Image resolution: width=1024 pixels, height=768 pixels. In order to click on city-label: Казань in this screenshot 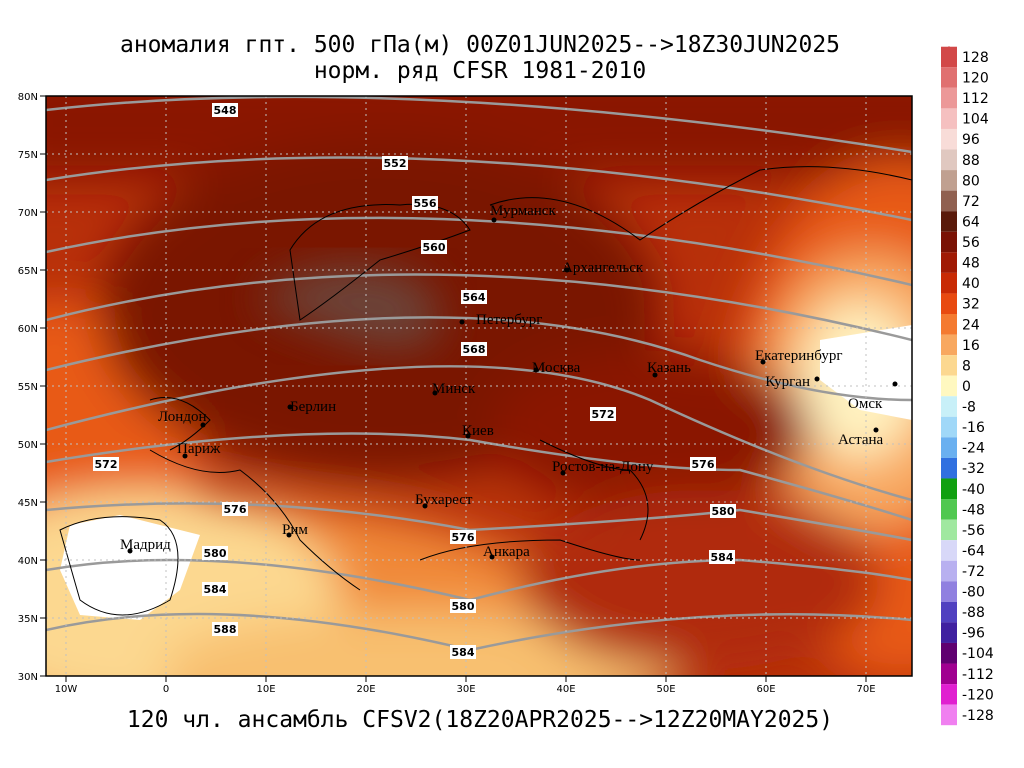, I will do `click(669, 368)`.